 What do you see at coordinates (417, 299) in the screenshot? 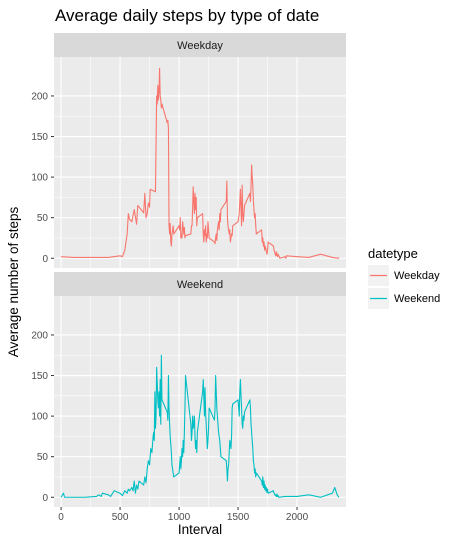
I see `legend-label-weekend: Weekend` at bounding box center [417, 299].